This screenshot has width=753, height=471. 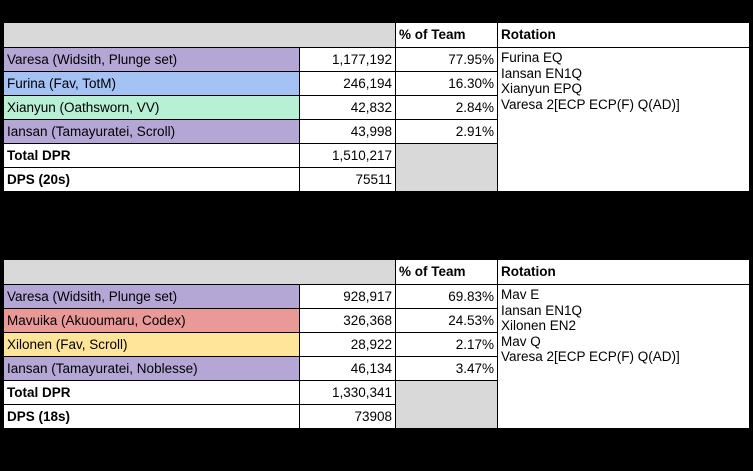 What do you see at coordinates (151, 131) in the screenshot?
I see `character-name: Iansan (Tamayuratei, Scroll)` at bounding box center [151, 131].